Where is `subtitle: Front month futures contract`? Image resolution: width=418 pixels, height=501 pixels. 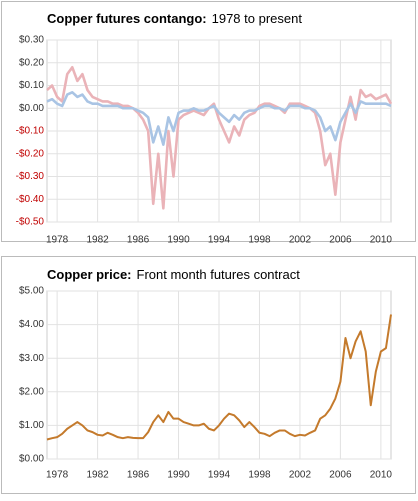
subtitle: Front month futures contract is located at coordinates (219, 274).